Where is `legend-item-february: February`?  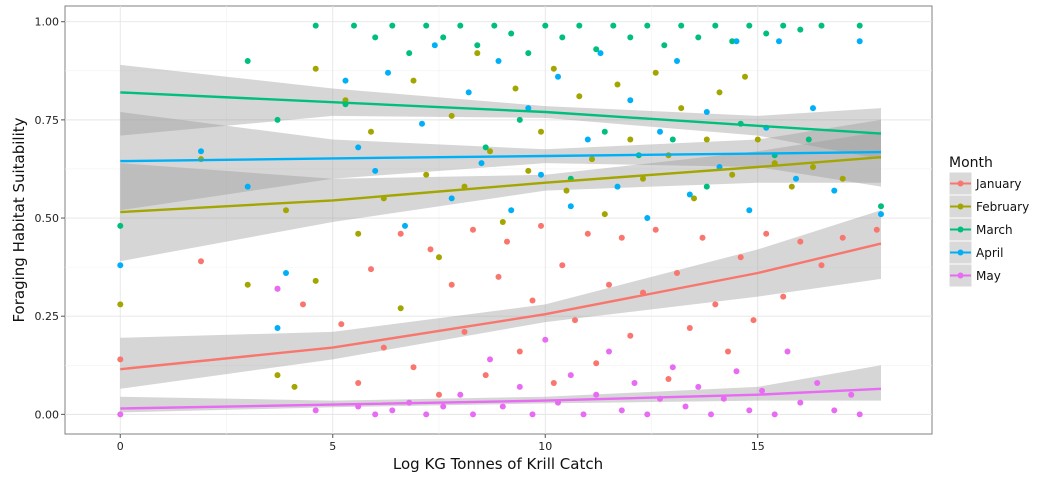 legend-item-february: February is located at coordinates (988, 206).